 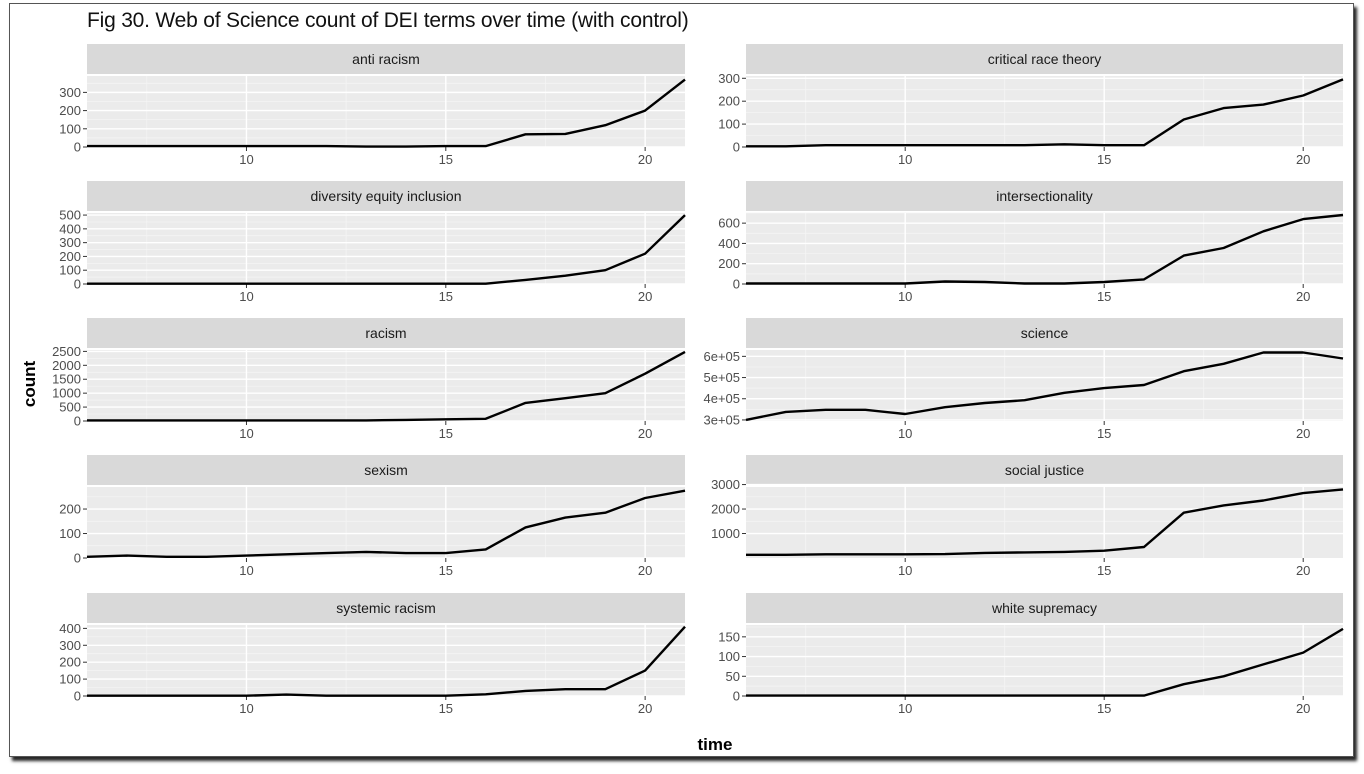 I want to click on panel-anti-racism, so click(x=386, y=111).